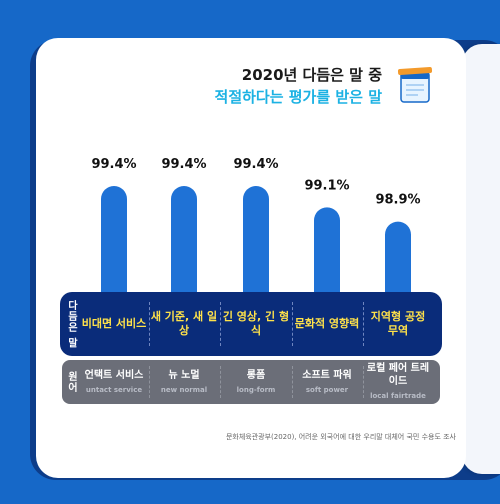 The height and width of the screenshot is (504, 500). I want to click on refined-word-5: 지역형 공정 무역, so click(398, 323).